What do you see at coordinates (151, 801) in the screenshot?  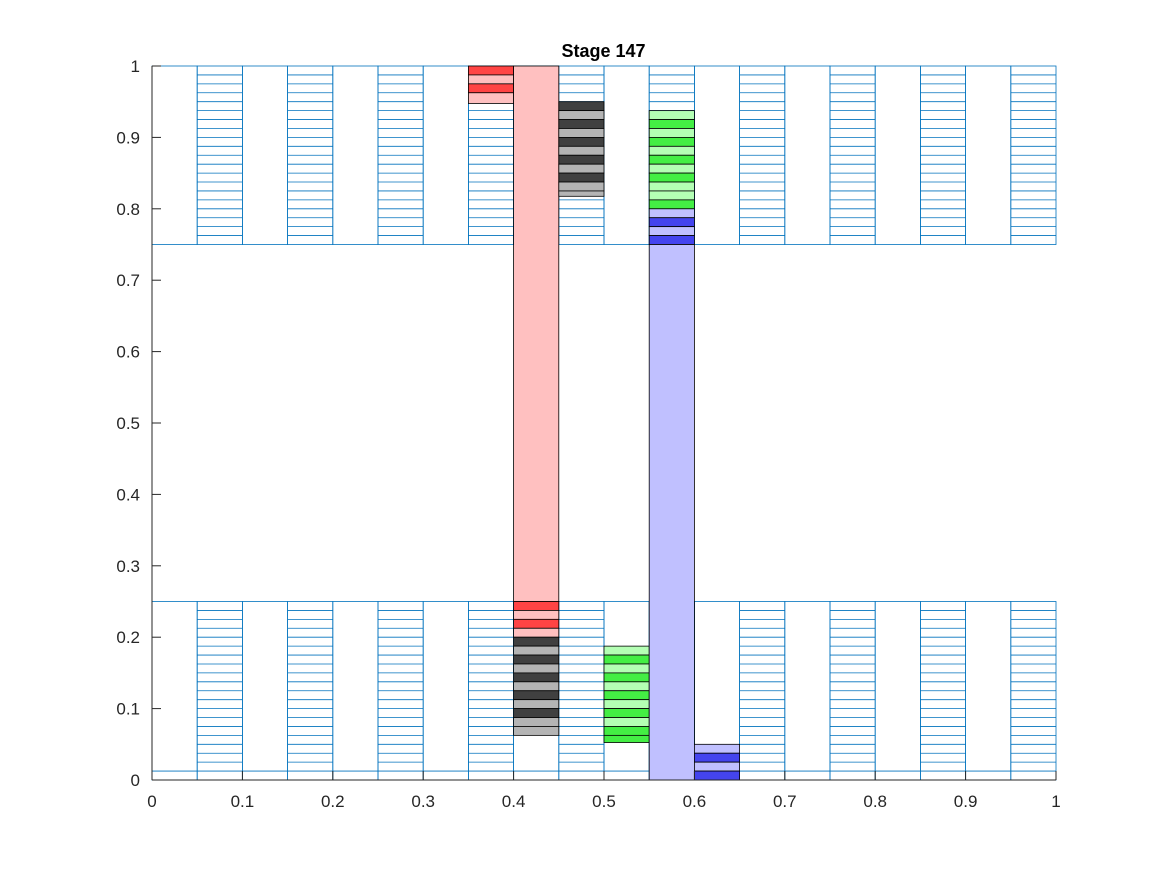 I see `x-tick-label: 0` at bounding box center [151, 801].